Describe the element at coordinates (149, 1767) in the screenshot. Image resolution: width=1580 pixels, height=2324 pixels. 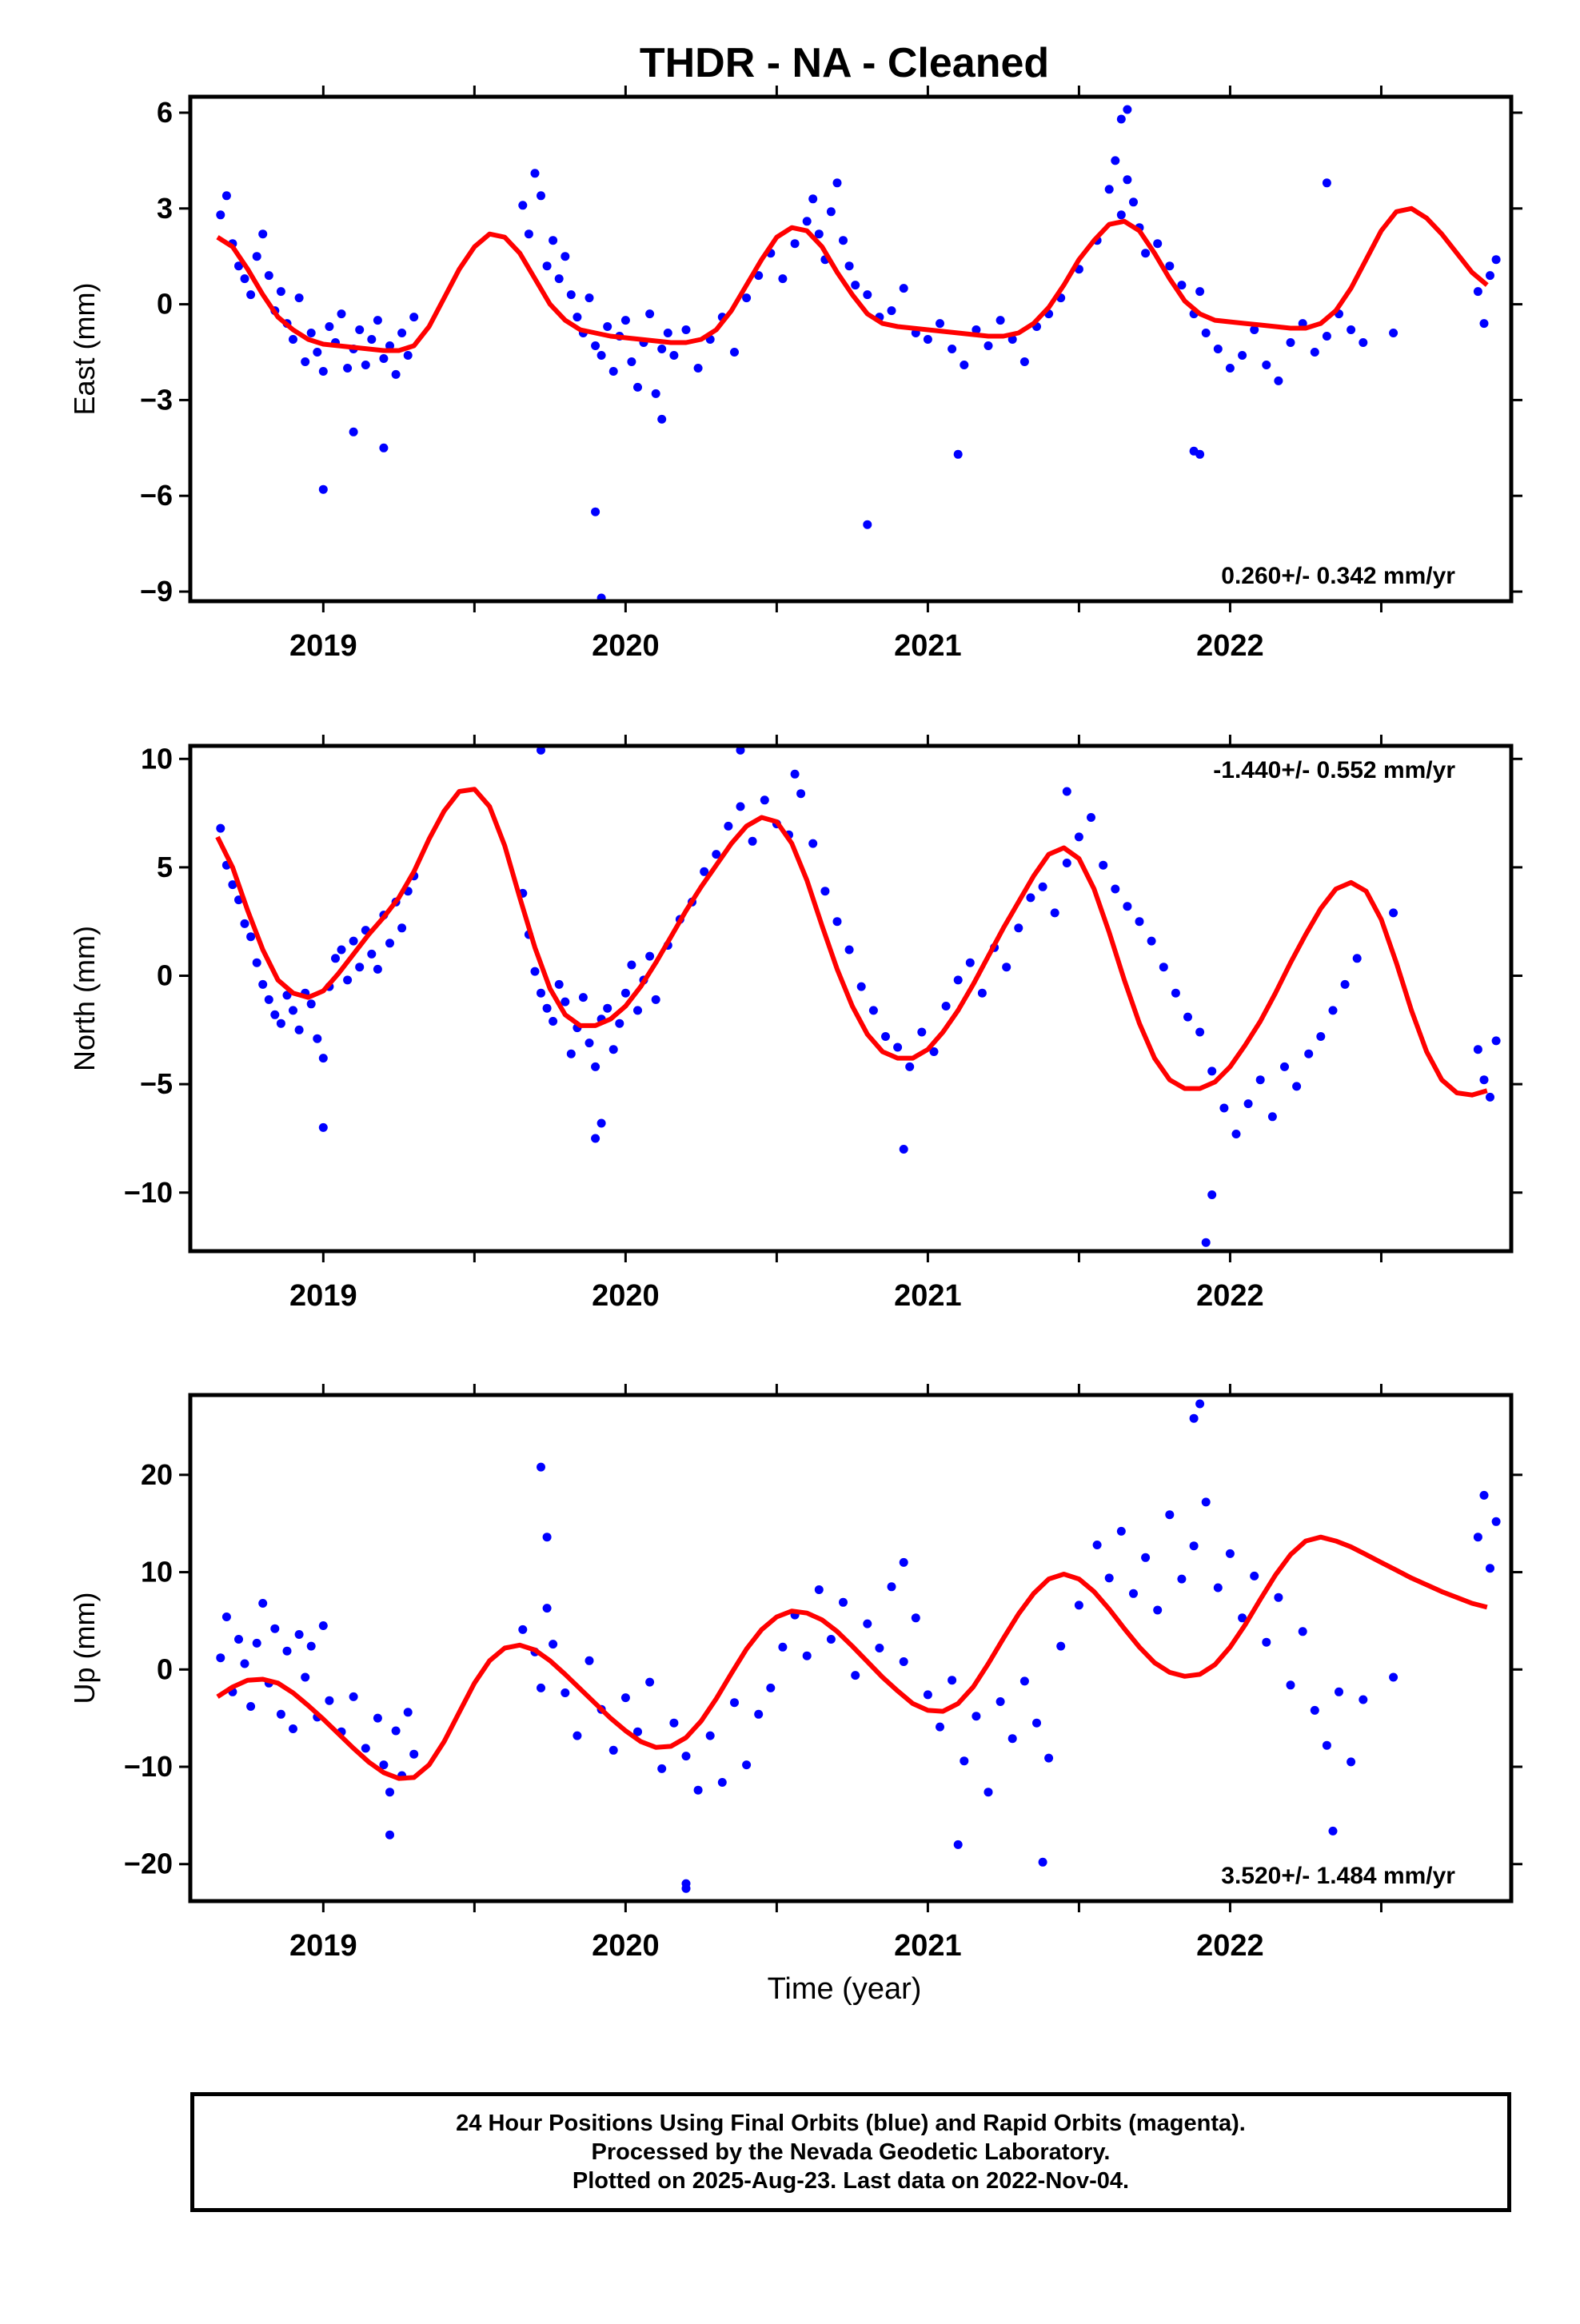
I see `y-tick-label: −10` at that location.